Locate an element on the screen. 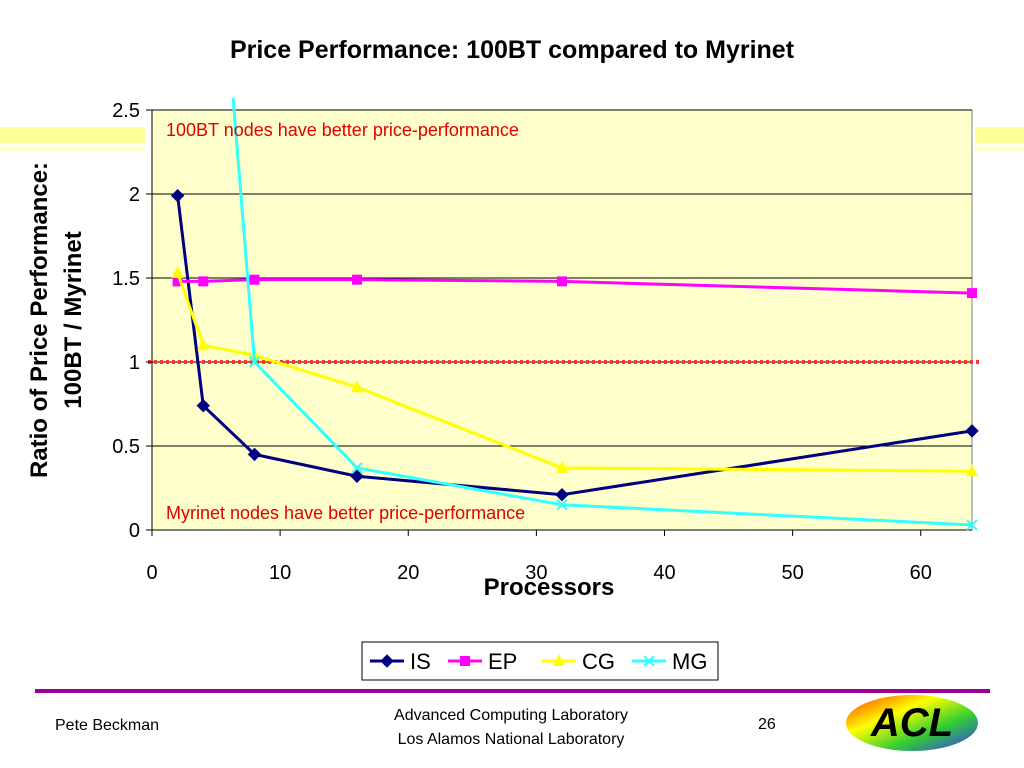 The image size is (1024, 768). x-tick-label-6: 60 is located at coordinates (921, 573).